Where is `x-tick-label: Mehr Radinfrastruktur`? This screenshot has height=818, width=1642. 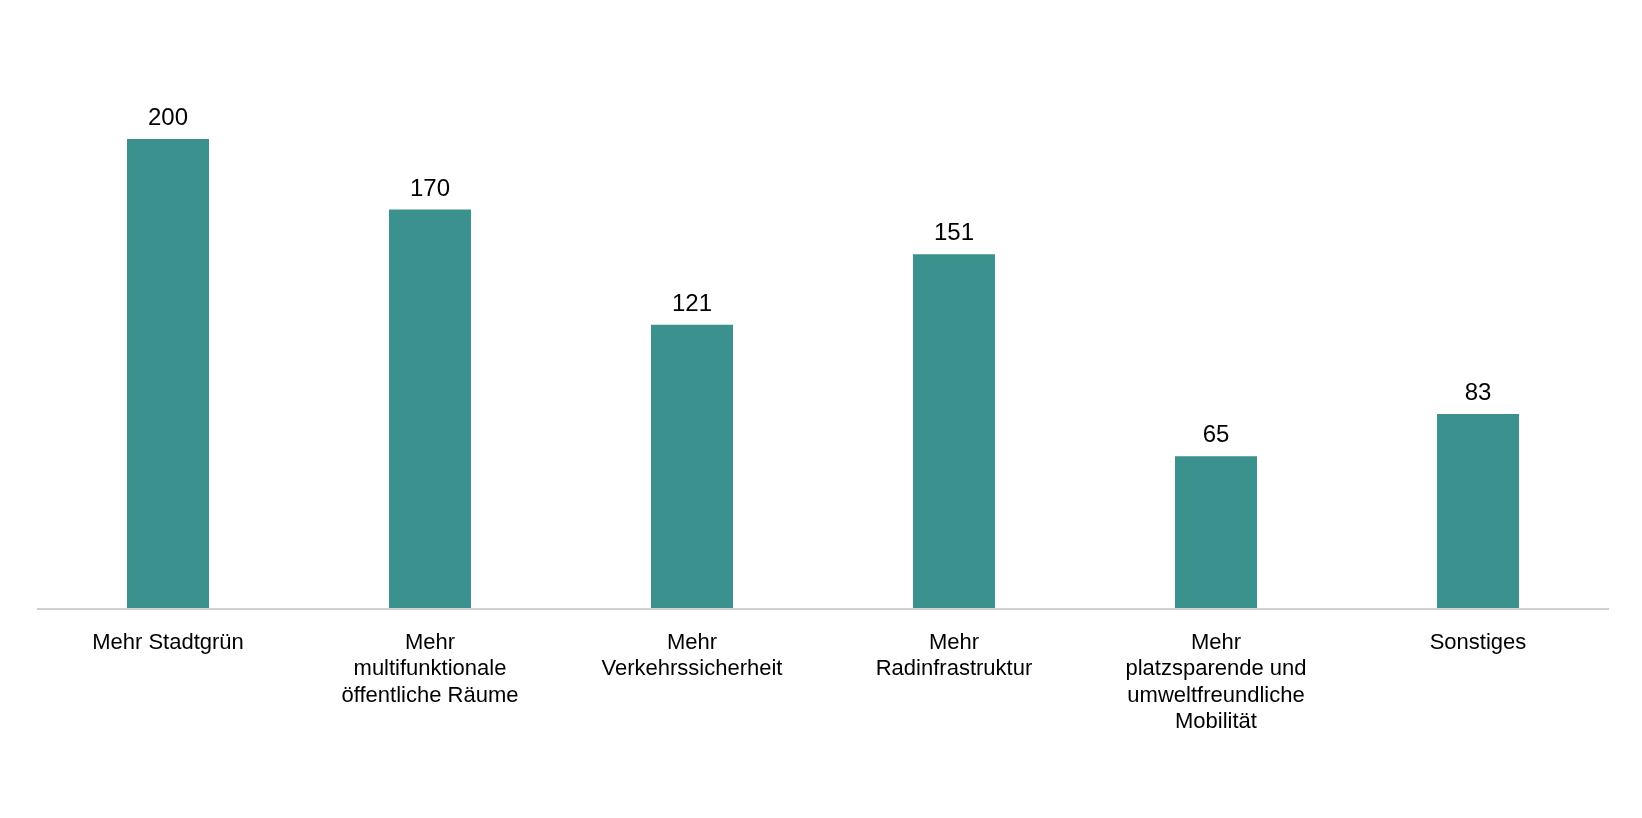
x-tick-label: Mehr Radinfrastruktur is located at coordinates (954, 655).